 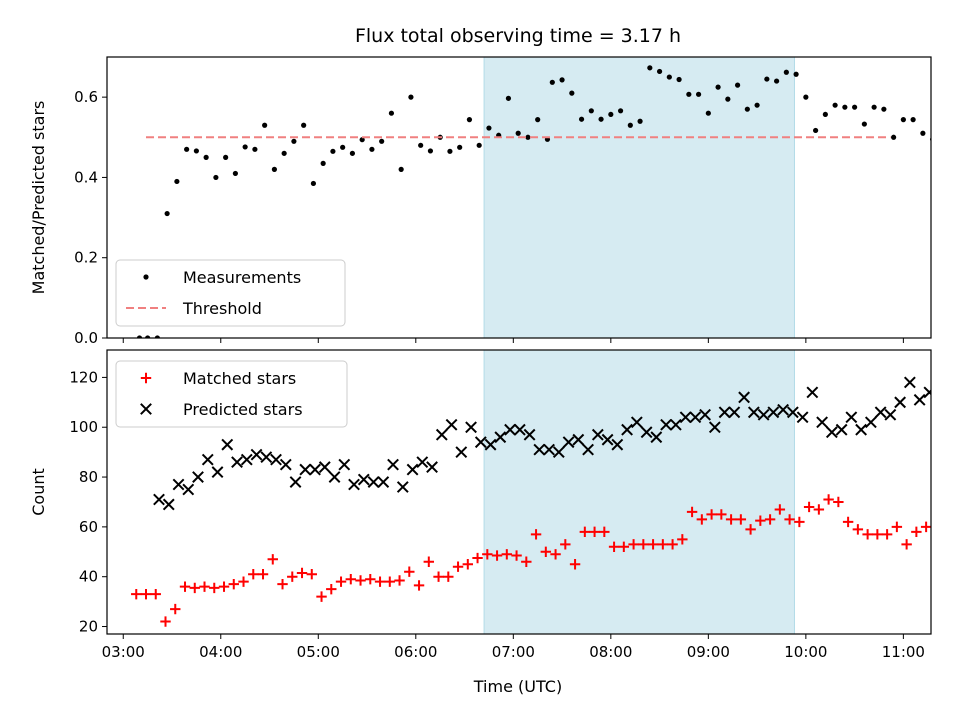 I want to click on x-tick-label: 09:00, so click(x=708, y=652).